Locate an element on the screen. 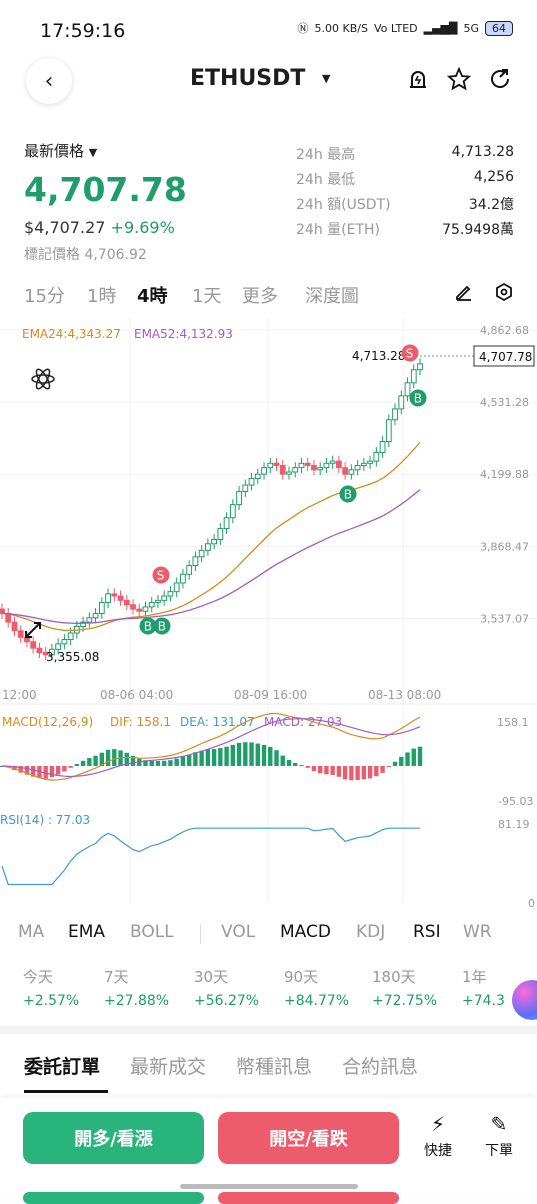 Image resolution: width=537 pixels, height=1204 pixels. ind-vol: VOL is located at coordinates (238, 932).